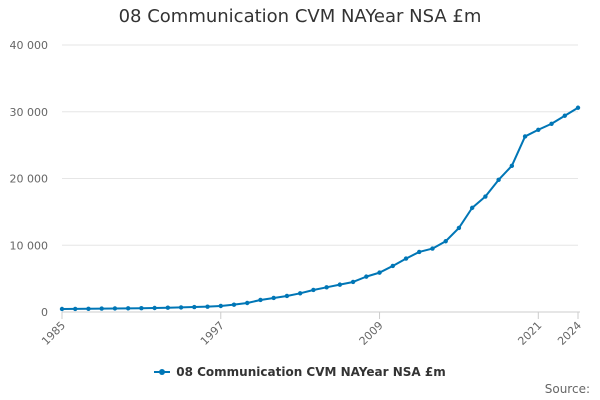 The width and height of the screenshot is (600, 400). I want to click on legend-label: 08 Communication CVM NAYear NSA £m, so click(311, 372).